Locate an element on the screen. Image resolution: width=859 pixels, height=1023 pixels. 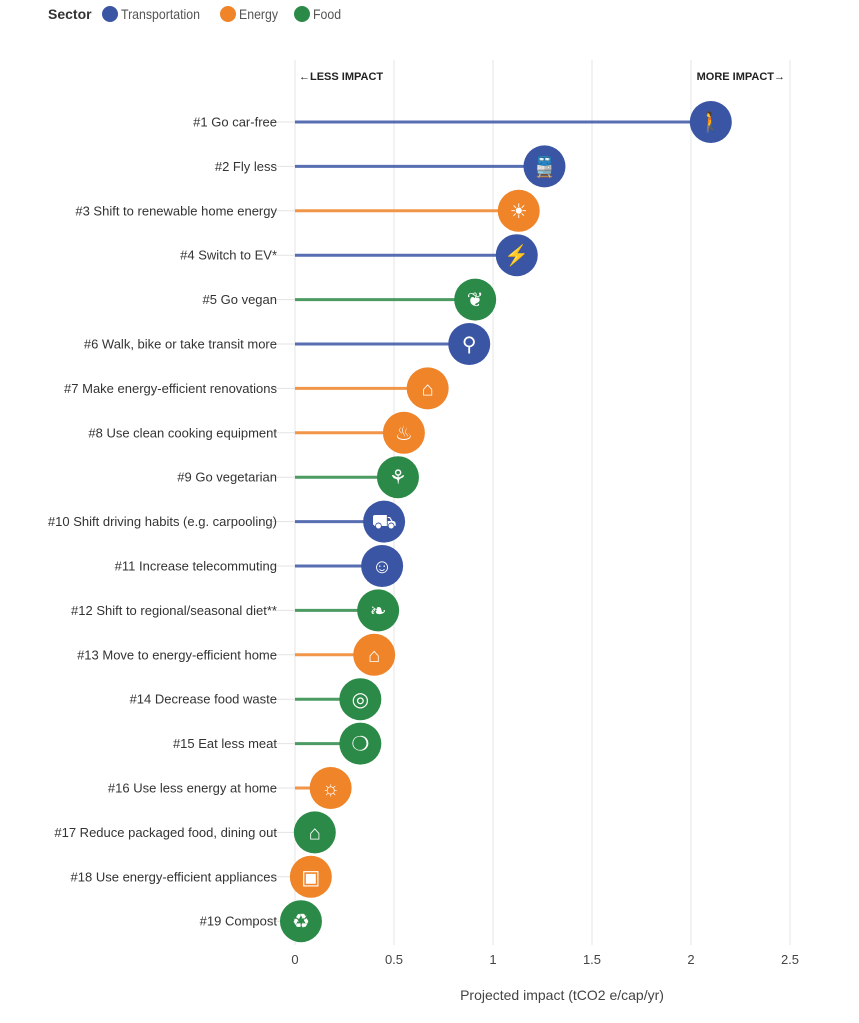
cooking-pot-icon: ♨ is located at coordinates (404, 434).